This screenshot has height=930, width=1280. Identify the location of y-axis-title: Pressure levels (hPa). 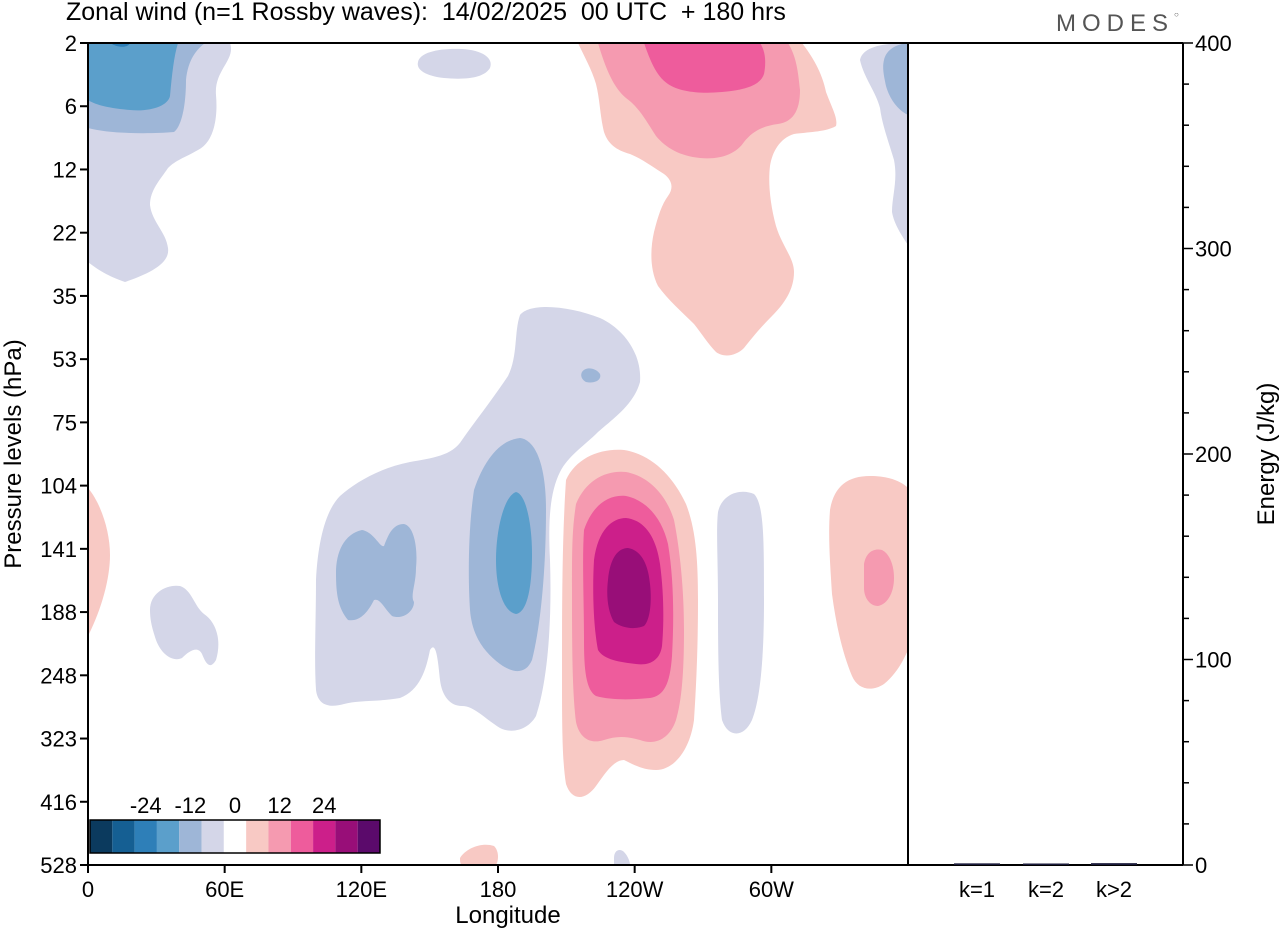
(13, 453).